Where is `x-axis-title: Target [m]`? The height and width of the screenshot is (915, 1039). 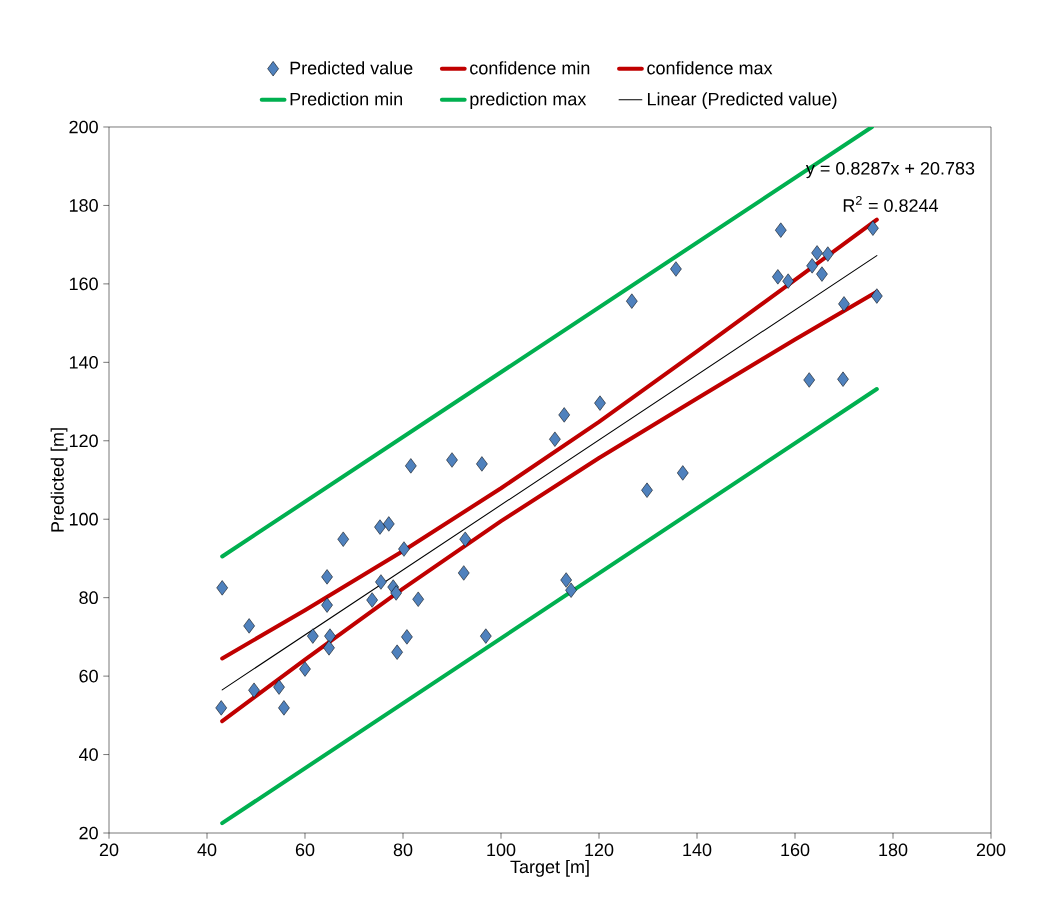
x-axis-title: Target [m] is located at coordinates (549, 868).